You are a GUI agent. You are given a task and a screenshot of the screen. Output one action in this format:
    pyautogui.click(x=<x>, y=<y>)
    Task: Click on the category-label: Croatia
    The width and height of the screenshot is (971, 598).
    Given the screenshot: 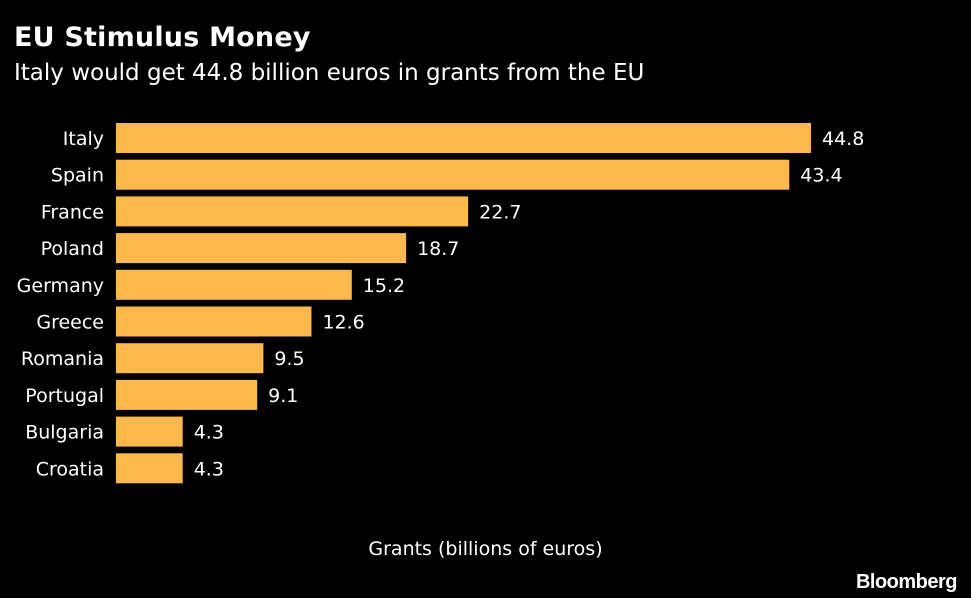 What is the action you would take?
    pyautogui.click(x=70, y=469)
    